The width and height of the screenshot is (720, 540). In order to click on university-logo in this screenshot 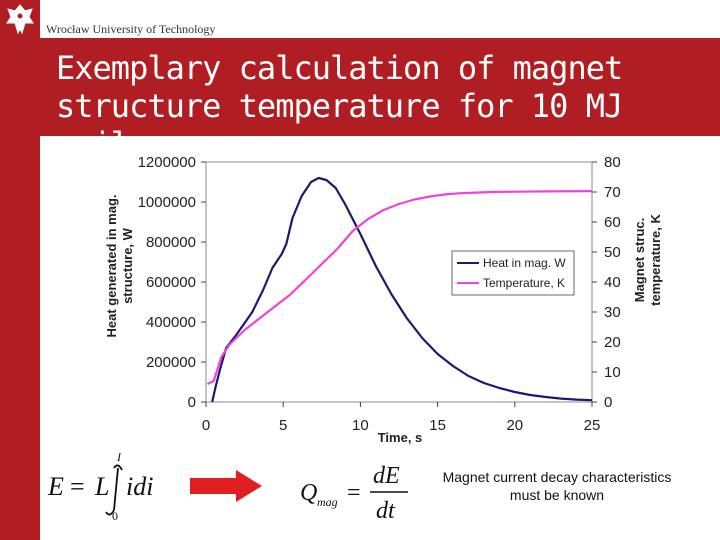, I will do `click(20, 19)`.